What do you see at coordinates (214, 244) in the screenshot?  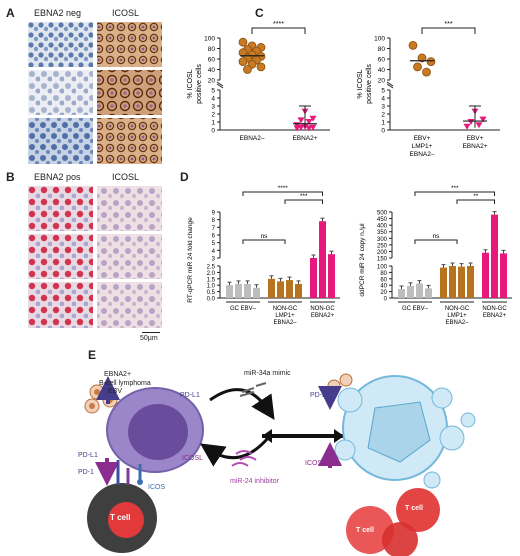 I see `d-ytick-label-0: 5` at bounding box center [214, 244].